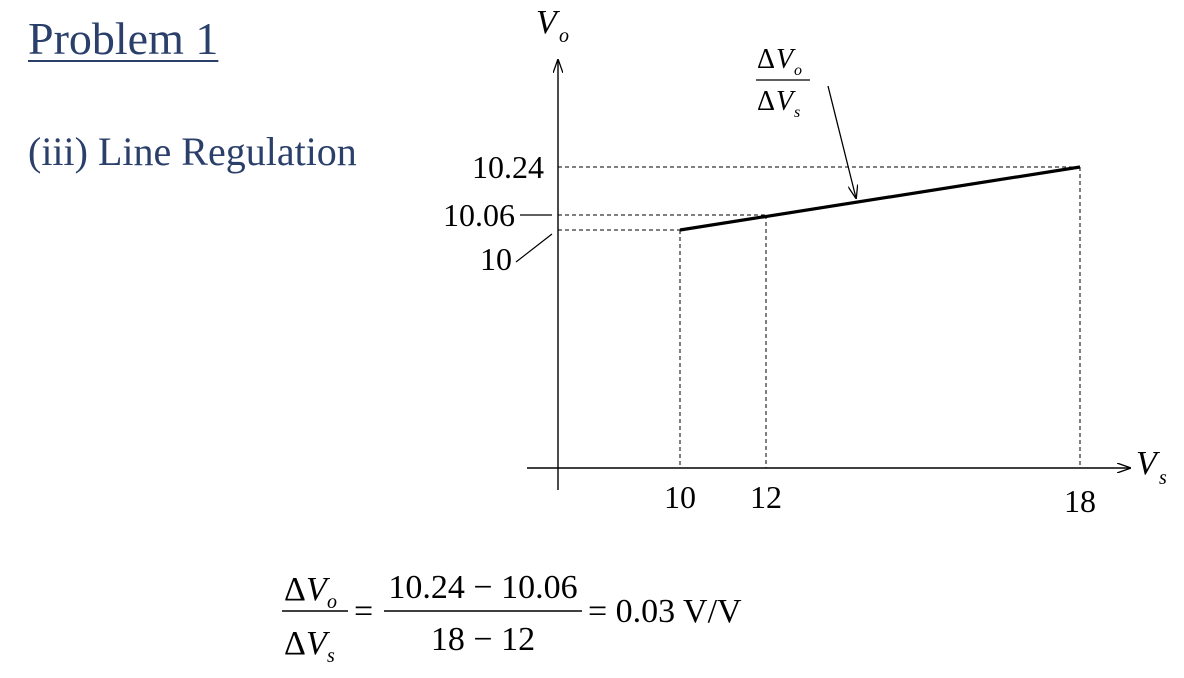 This screenshot has width=1184, height=678. What do you see at coordinates (1148, 463) in the screenshot?
I see `x-axis-label: V` at bounding box center [1148, 463].